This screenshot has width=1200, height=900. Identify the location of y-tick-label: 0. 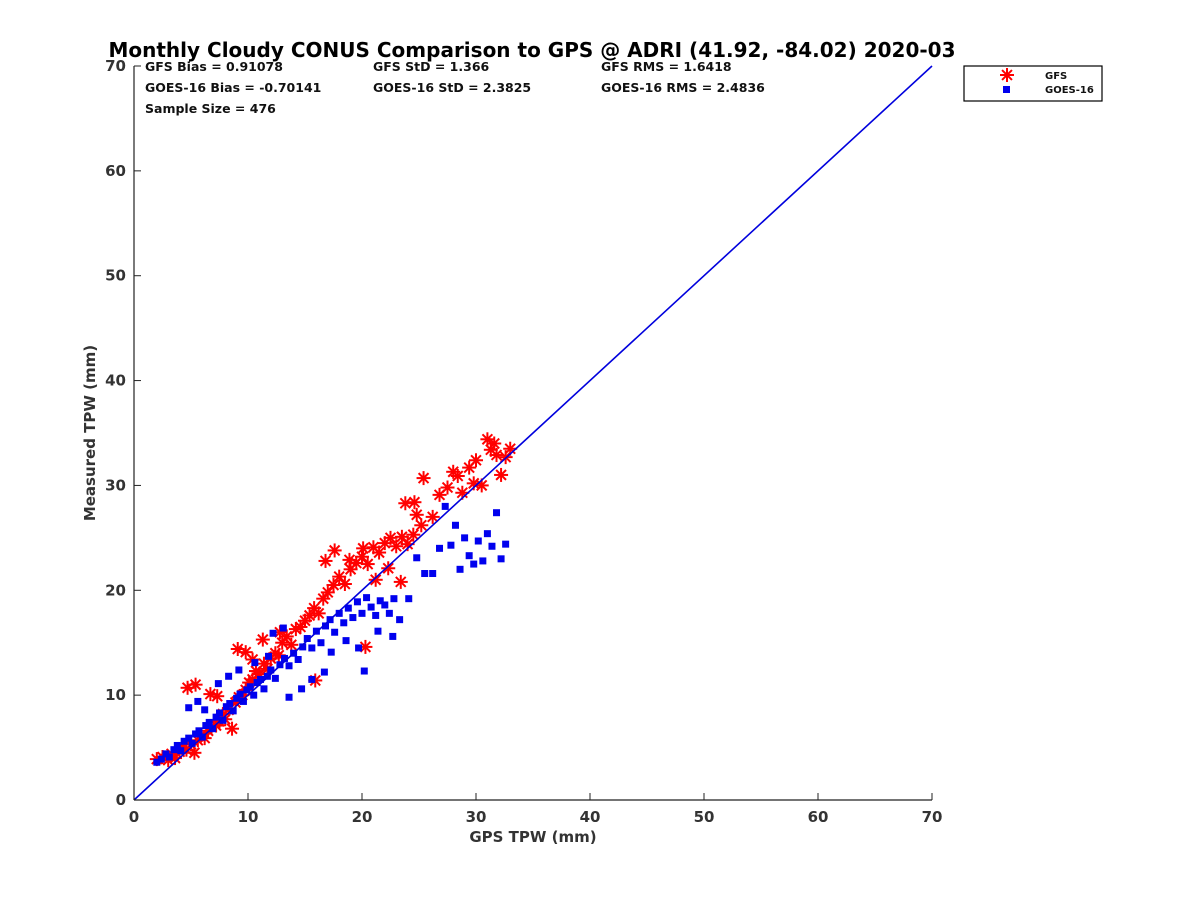
(121, 800).